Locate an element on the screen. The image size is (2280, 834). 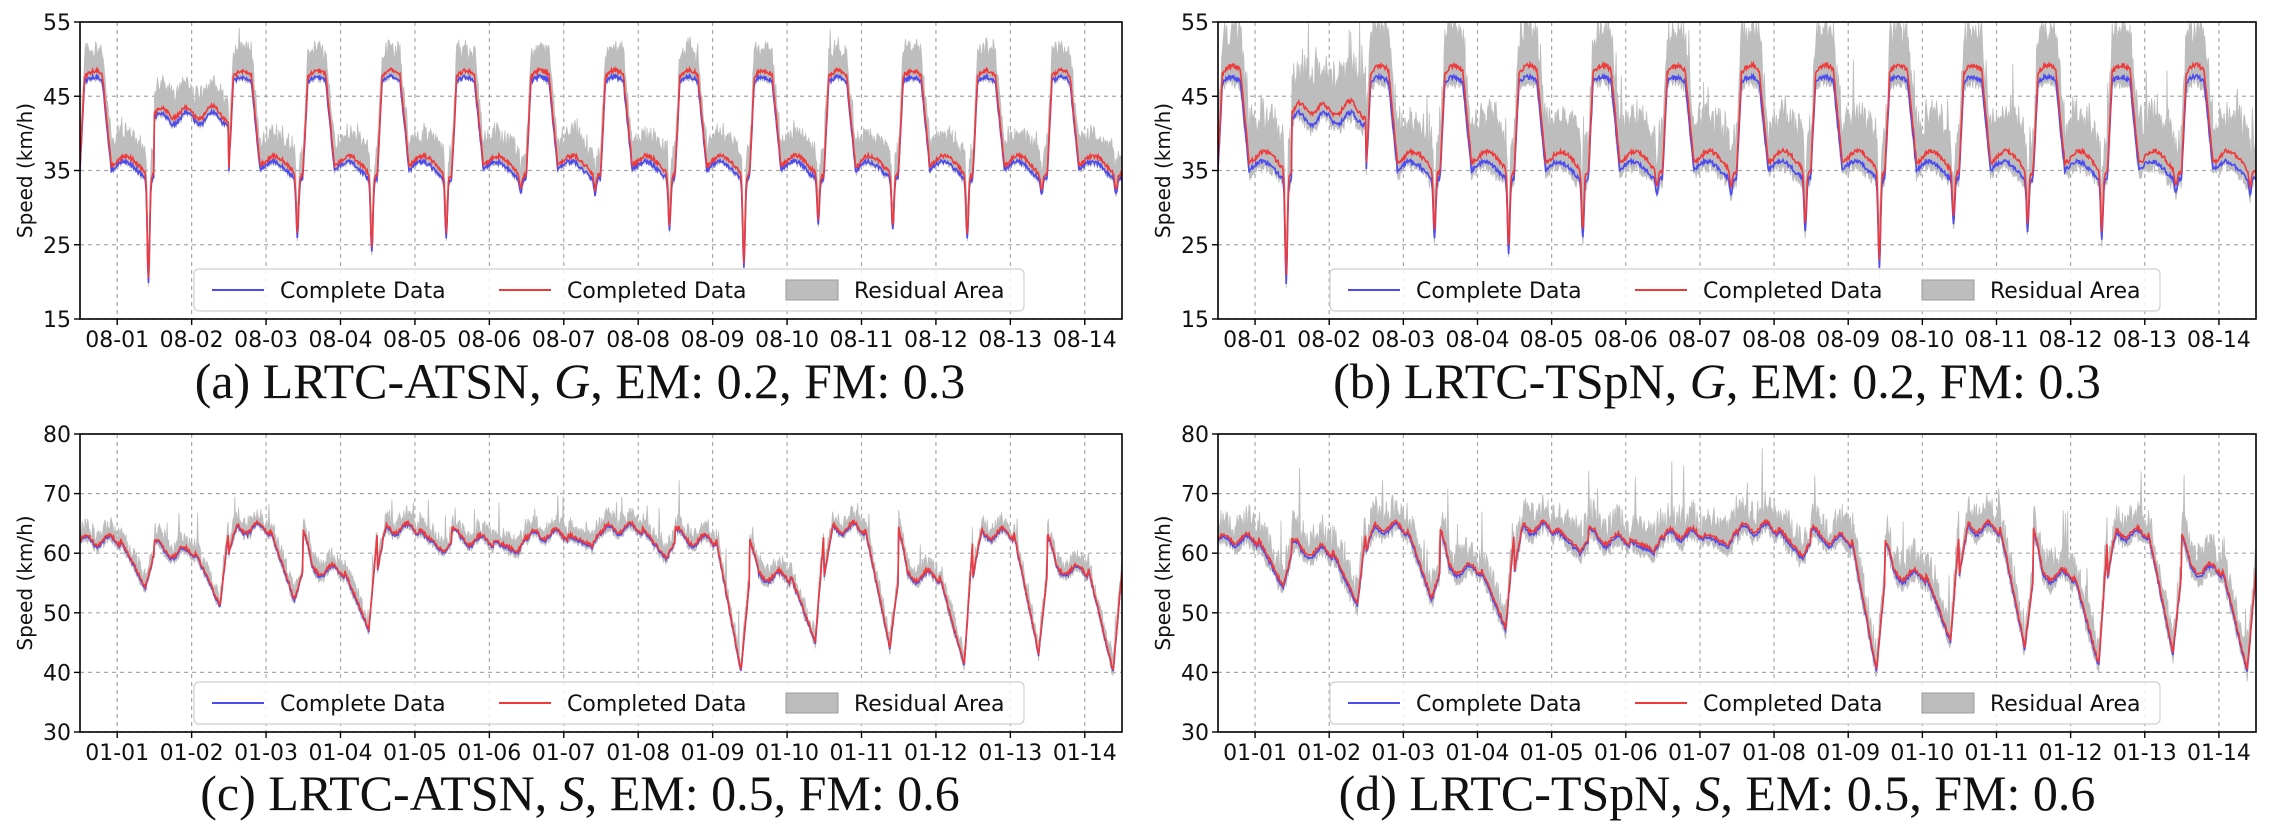
panel-caption: (c) LRTC-ATSN, S, EM: 0.5, FM: 0.6 is located at coordinates (580, 793).